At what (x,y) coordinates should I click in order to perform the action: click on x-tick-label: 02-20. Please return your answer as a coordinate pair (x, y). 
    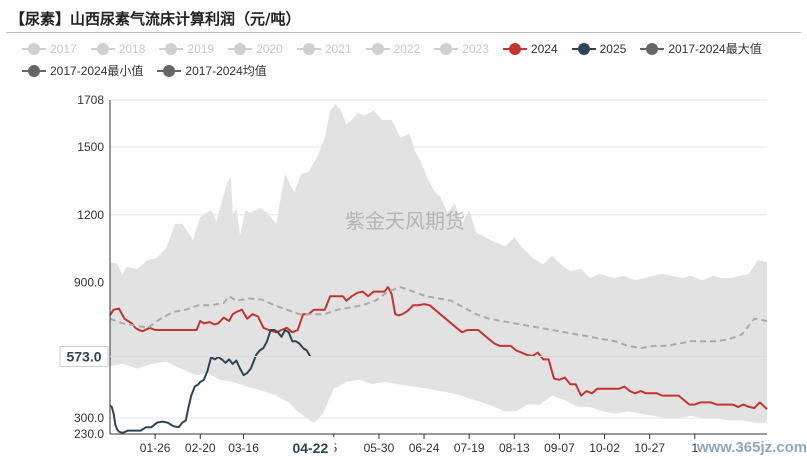
    Looking at the image, I should click on (200, 448).